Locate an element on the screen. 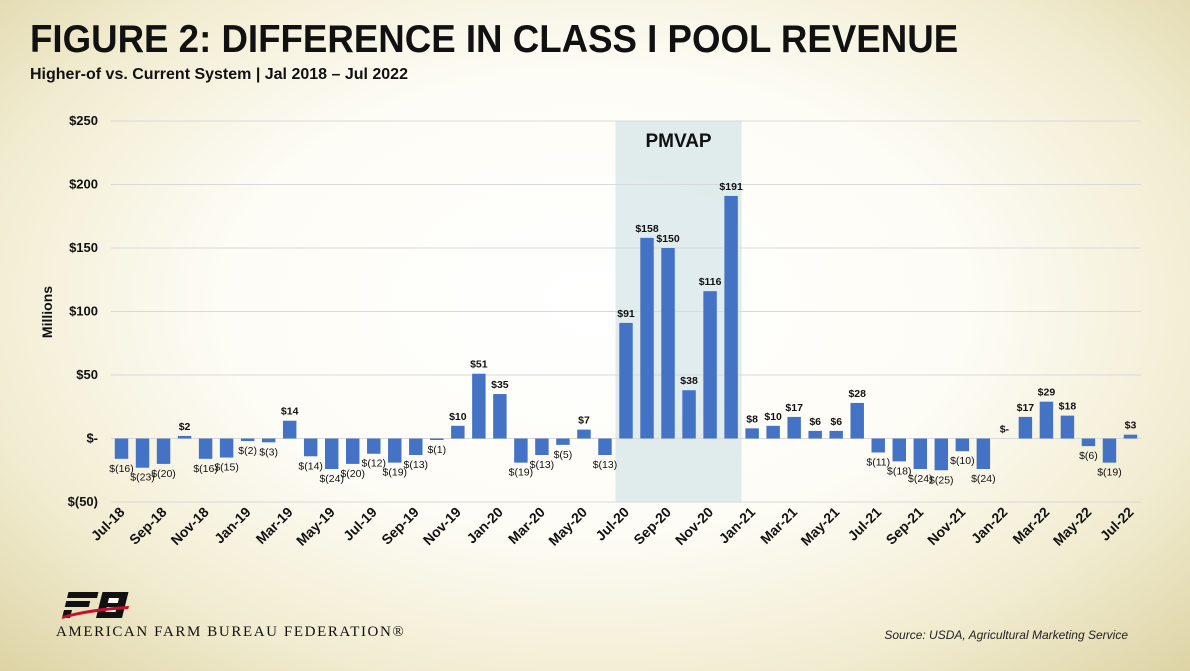 The image size is (1190, 671). x-tick-label: May-20 is located at coordinates (567, 526).